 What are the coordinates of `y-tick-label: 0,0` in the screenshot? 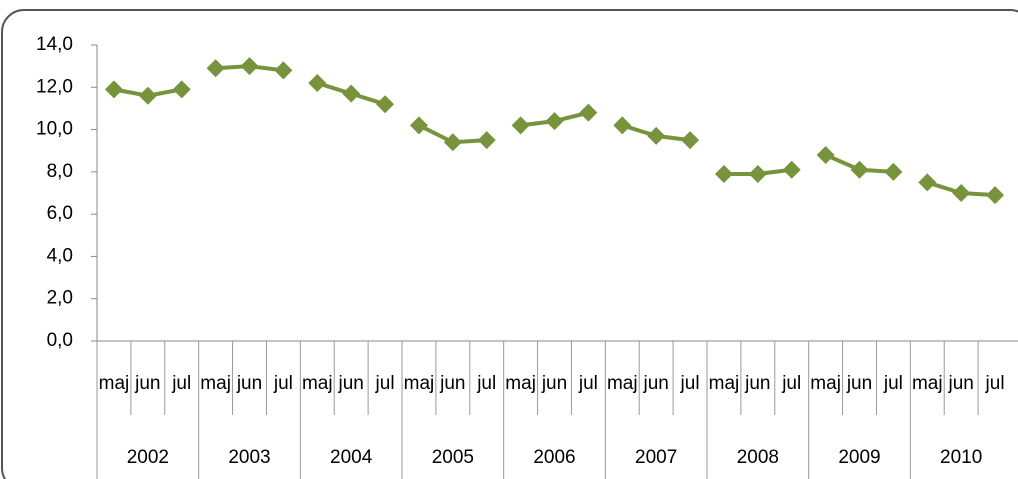 It's located at (60, 340).